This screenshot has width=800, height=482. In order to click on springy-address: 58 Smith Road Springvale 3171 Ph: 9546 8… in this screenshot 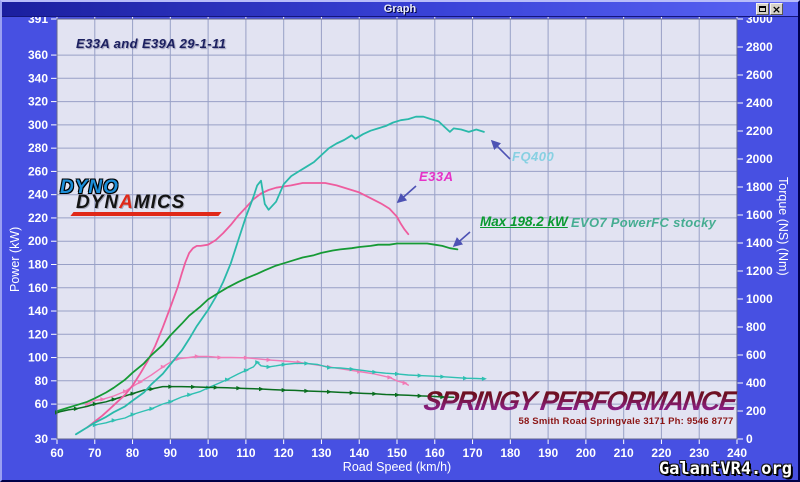, I will do `click(626, 421)`.